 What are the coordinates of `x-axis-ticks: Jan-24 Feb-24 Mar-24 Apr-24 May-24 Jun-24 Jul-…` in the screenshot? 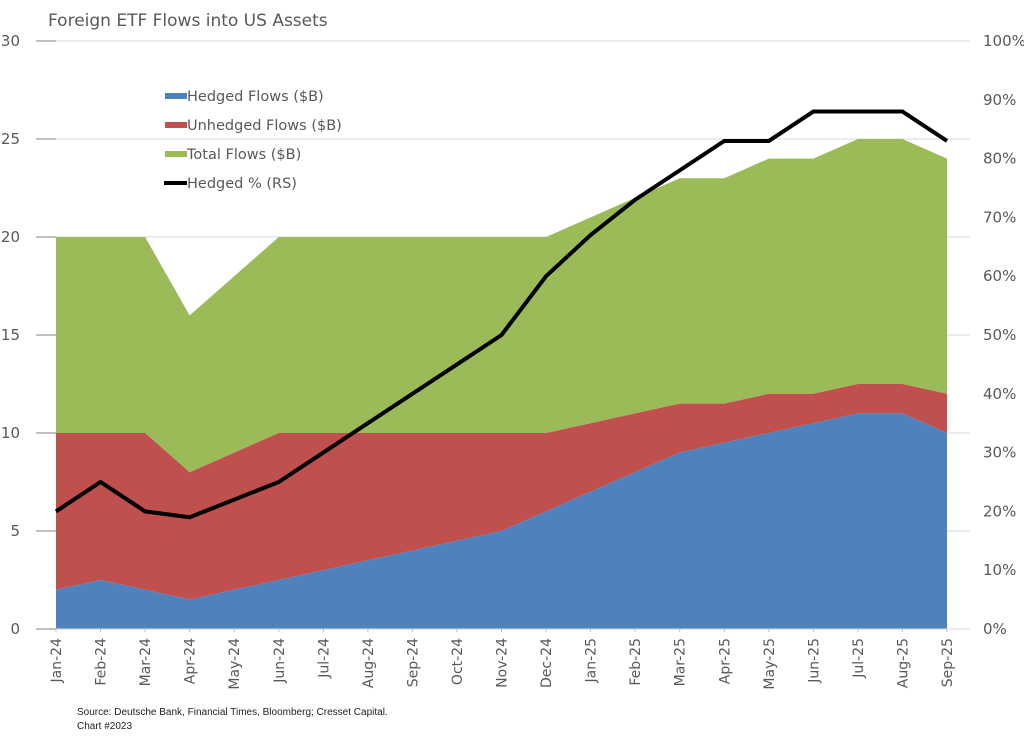 It's located at (502, 659).